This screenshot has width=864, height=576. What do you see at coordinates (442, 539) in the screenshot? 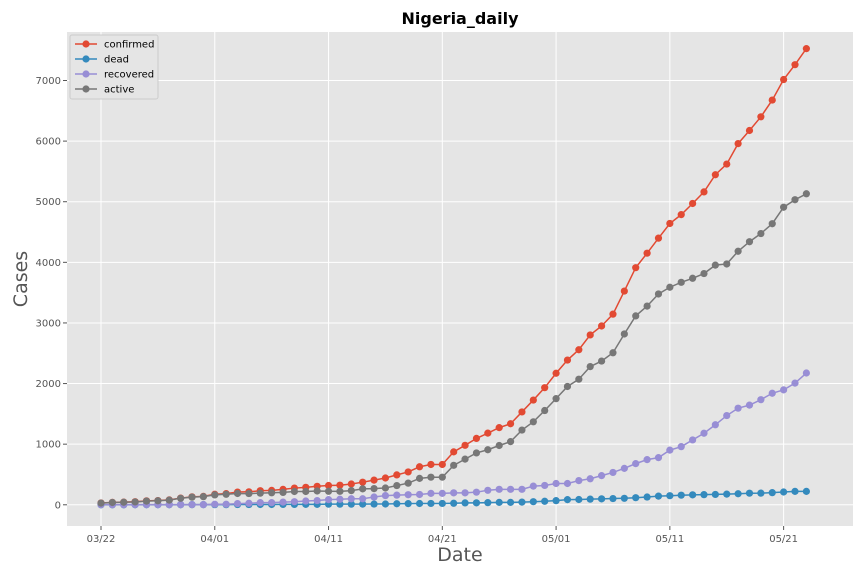
I see `x-tick-label: 04/21` at bounding box center [442, 539].